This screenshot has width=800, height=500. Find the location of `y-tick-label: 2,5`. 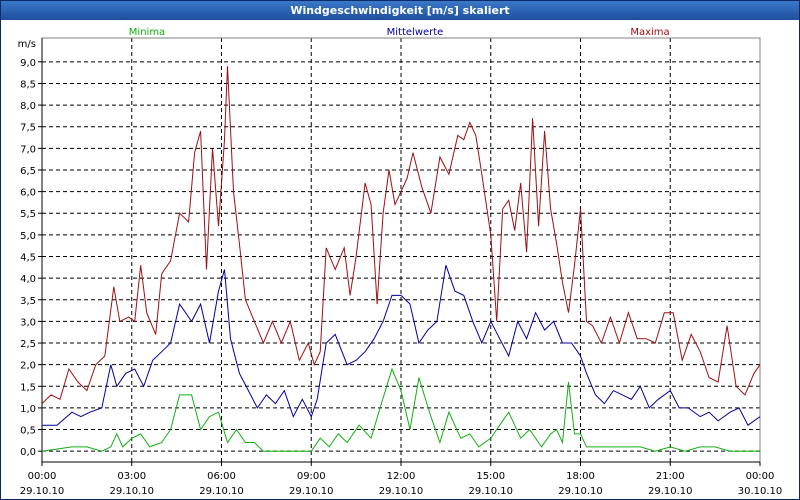

y-tick-label: 2,5 is located at coordinates (28, 344).